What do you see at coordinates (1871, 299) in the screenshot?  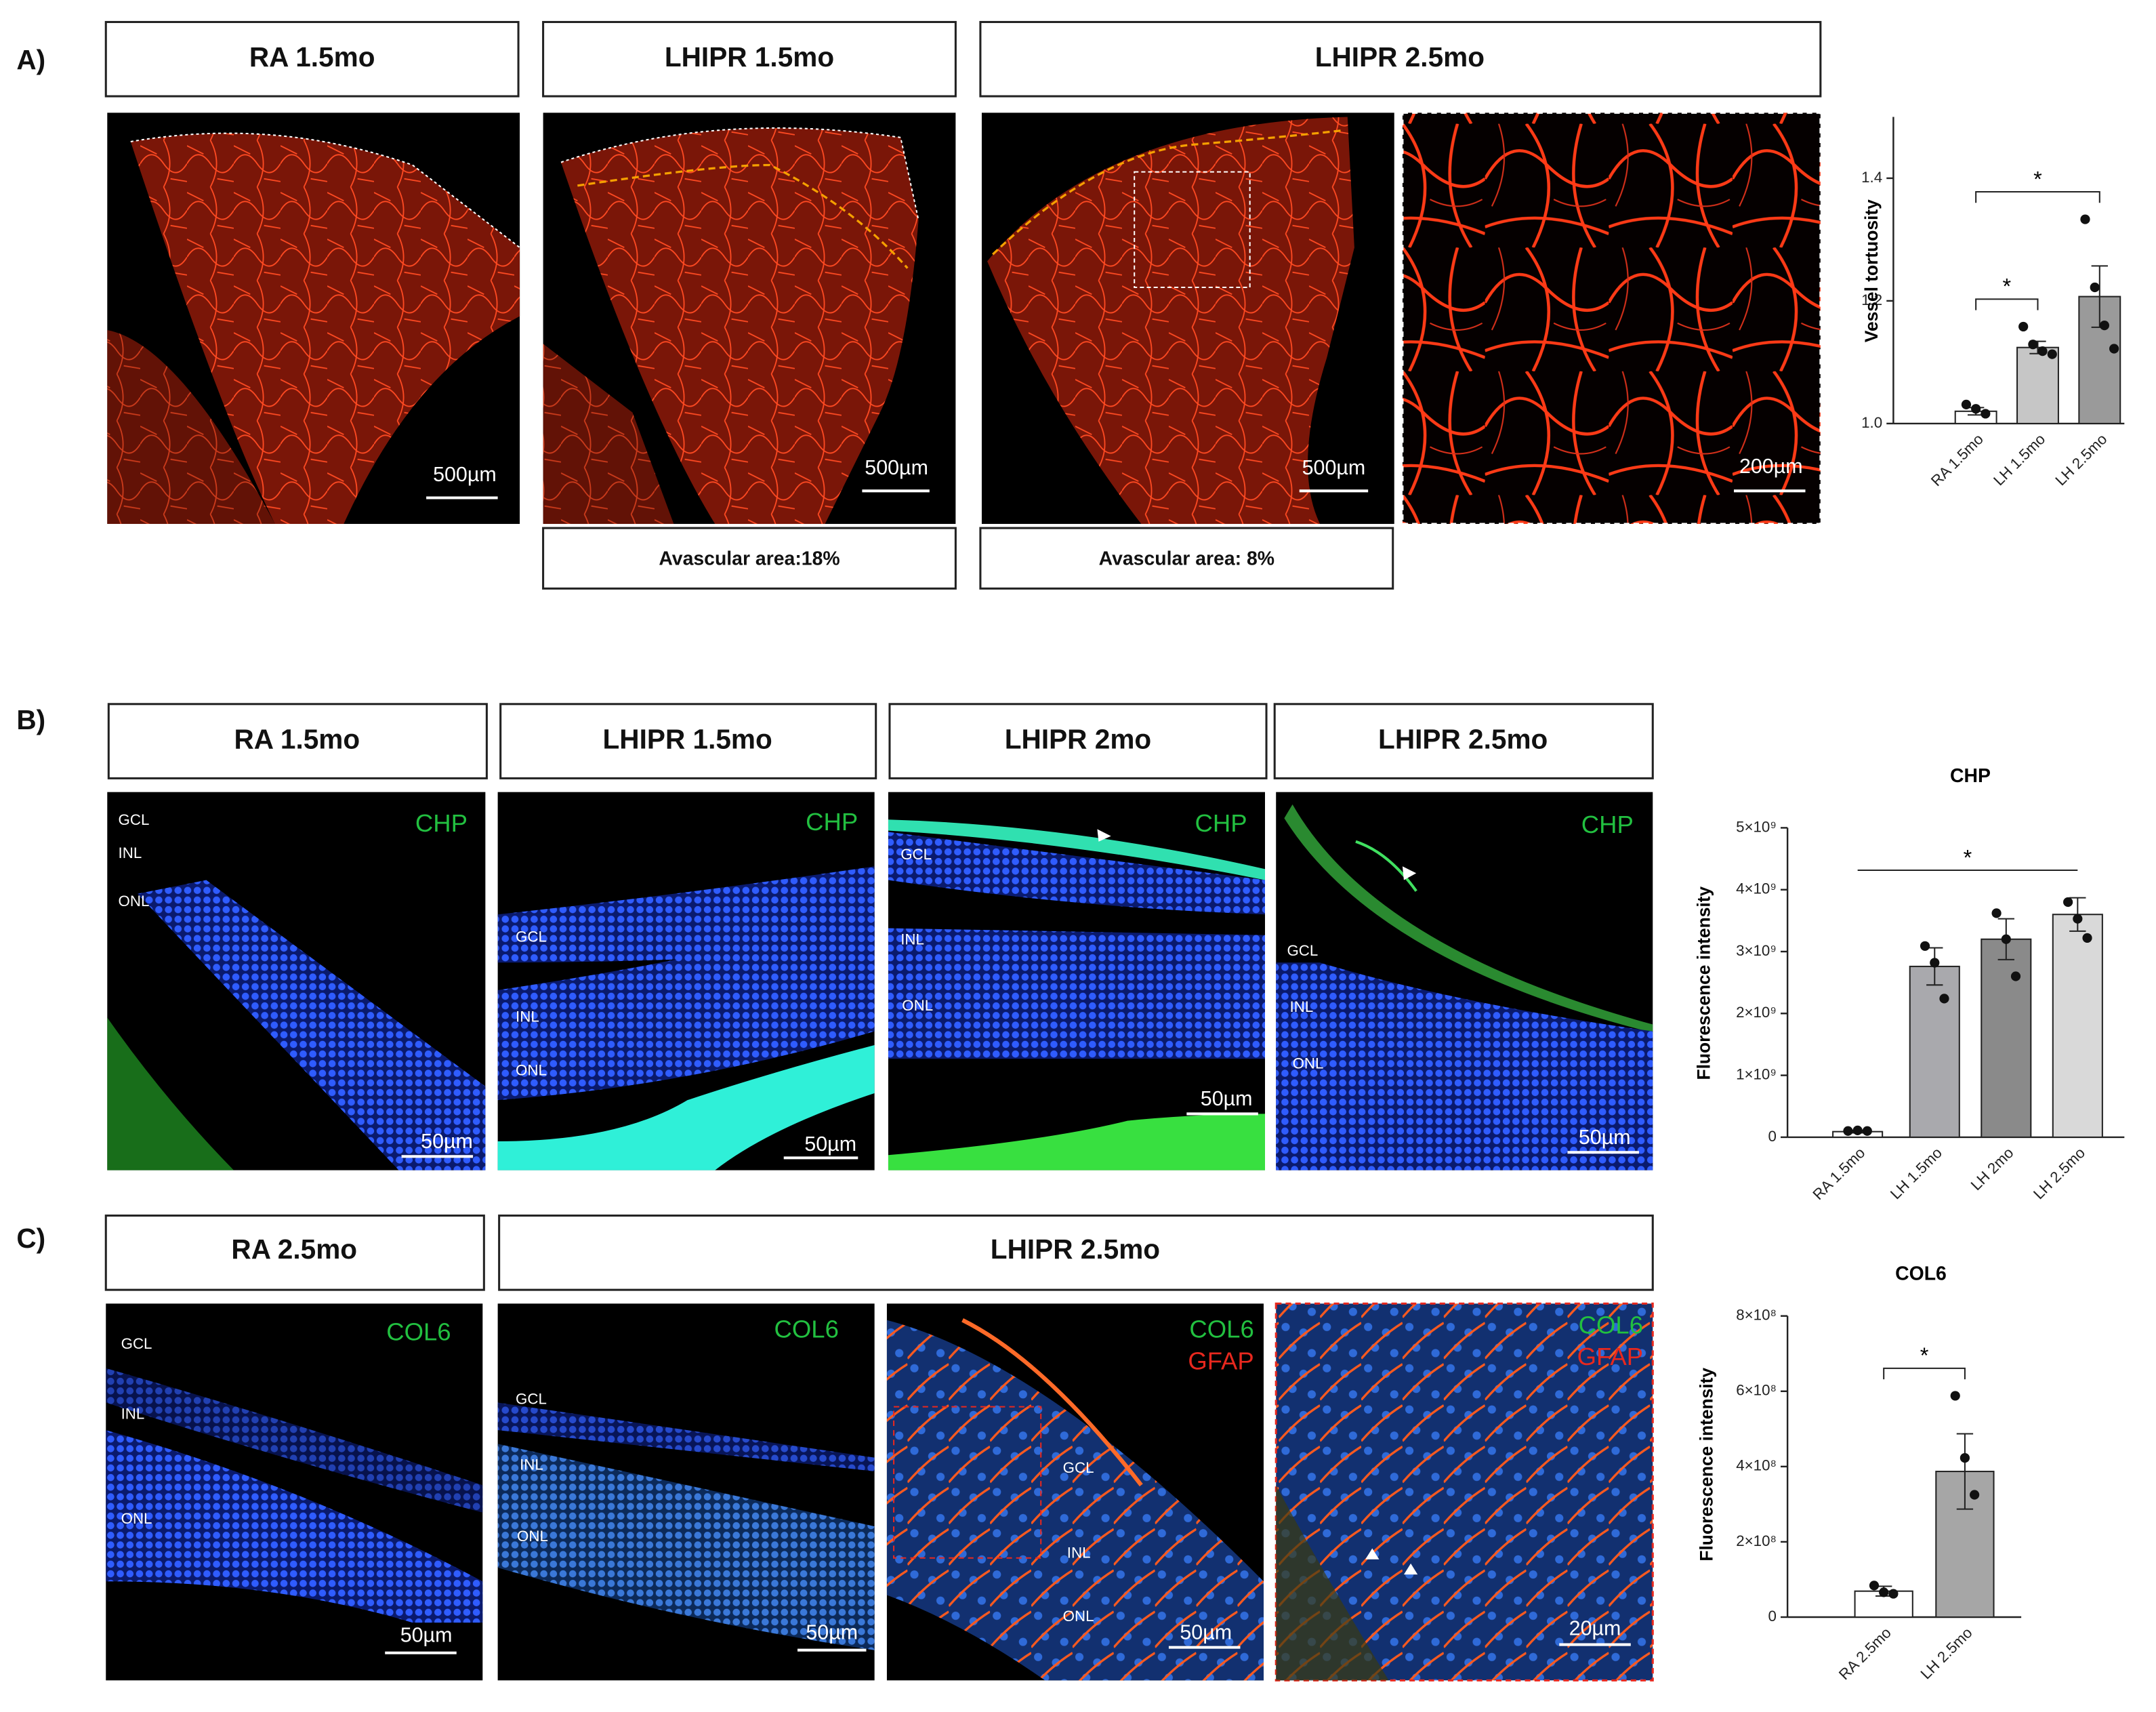 I see `y-tick-label: 1.2` at bounding box center [1871, 299].